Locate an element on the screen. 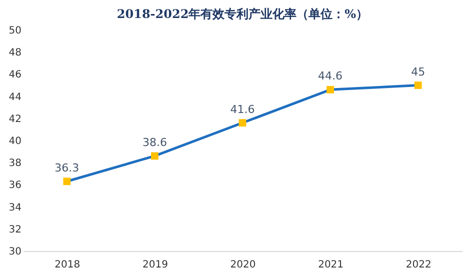 The height and width of the screenshot is (275, 474). y-tick-label: 42 is located at coordinates (15, 119).